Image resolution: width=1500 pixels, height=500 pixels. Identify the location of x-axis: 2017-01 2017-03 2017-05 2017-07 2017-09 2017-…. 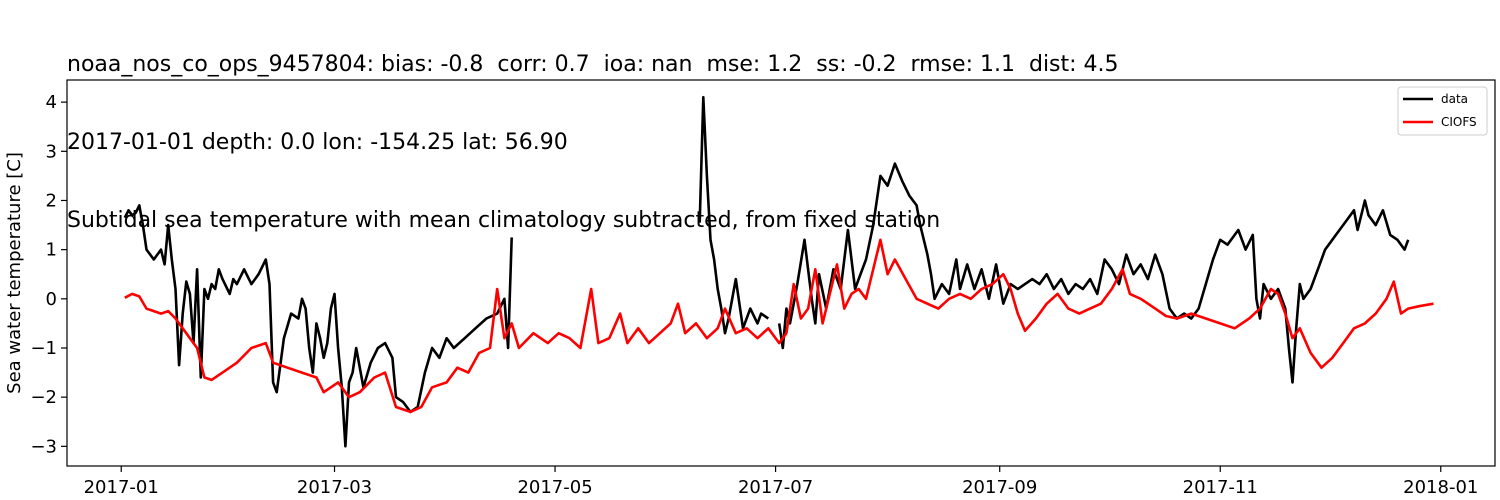
(781, 482).